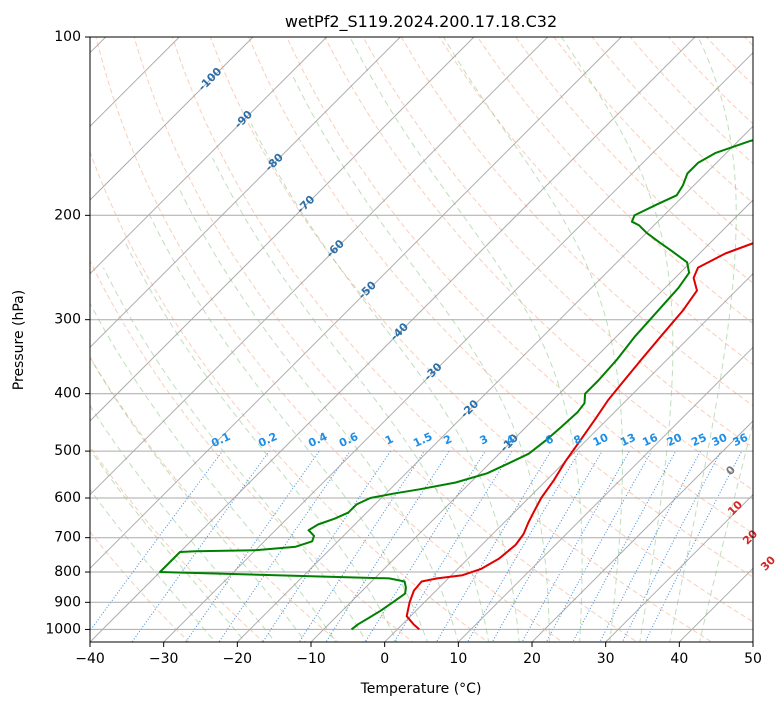  I want to click on x-tick-label: −10, so click(311, 659).